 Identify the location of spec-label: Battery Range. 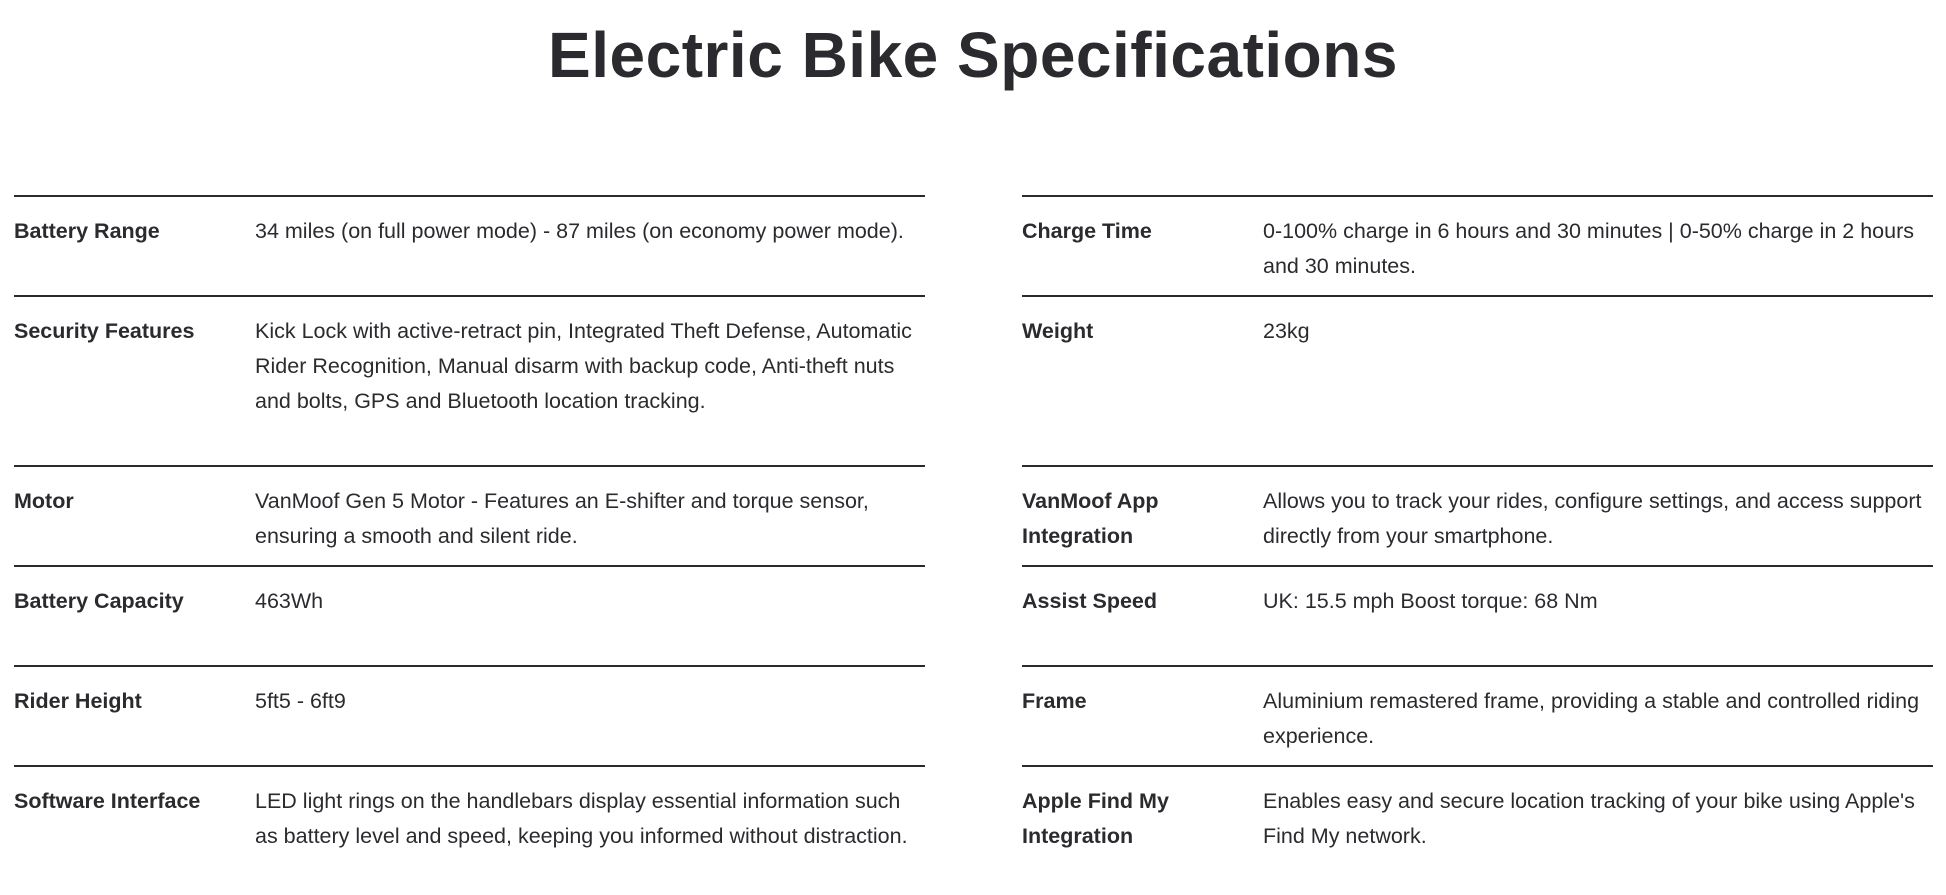
(87, 231).